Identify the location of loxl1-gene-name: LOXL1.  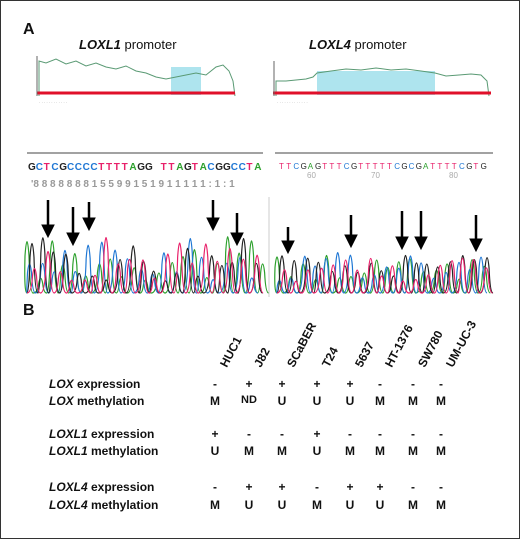
(100, 44).